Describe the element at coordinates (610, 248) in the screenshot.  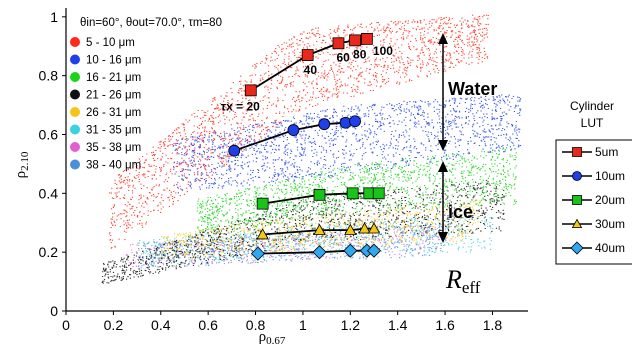
I see `lut-legend-label: 40um` at that location.